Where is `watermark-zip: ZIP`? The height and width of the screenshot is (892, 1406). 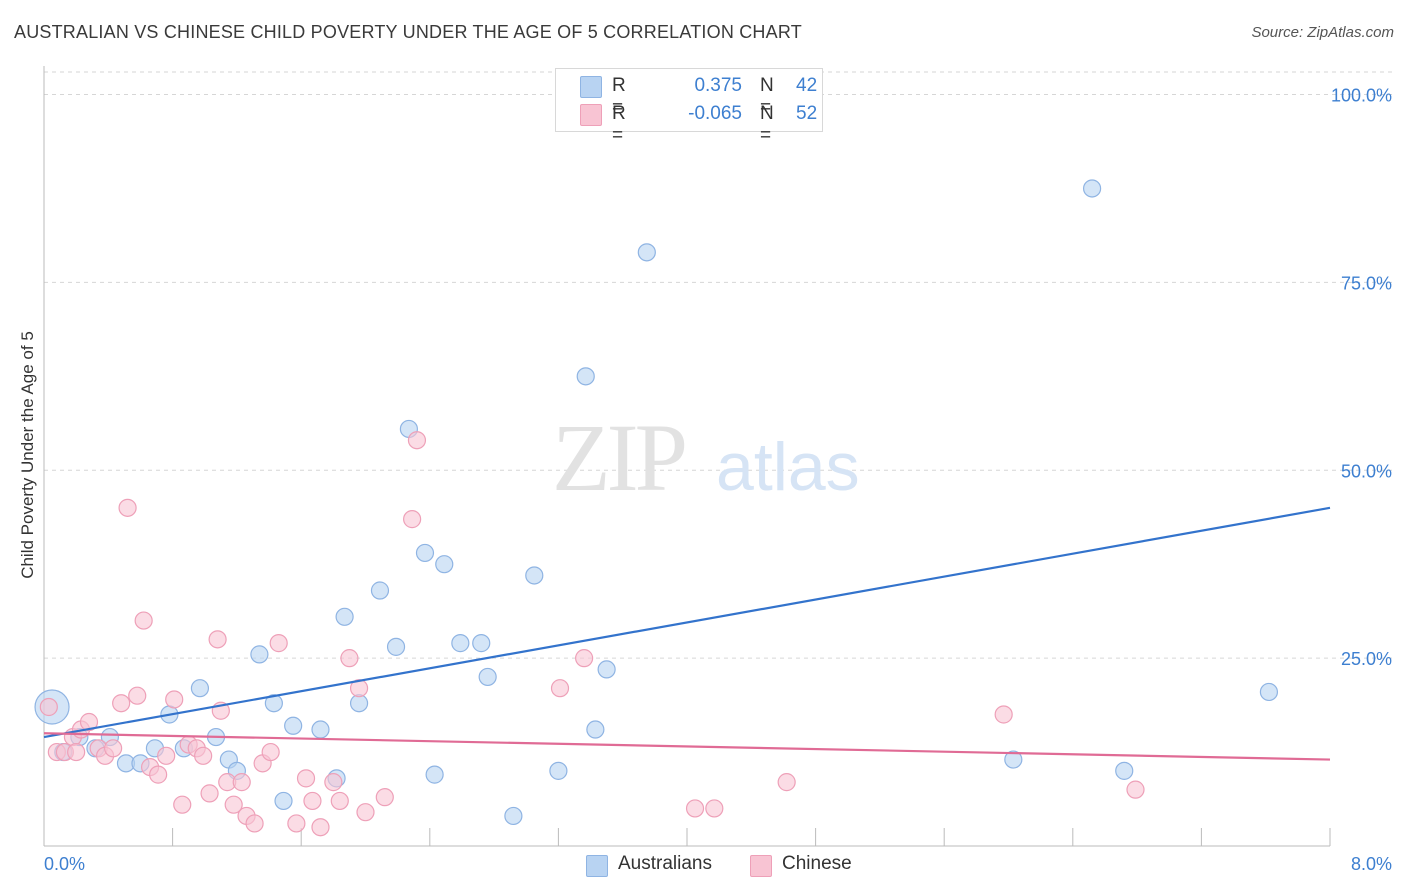 watermark-zip: ZIP is located at coordinates (618, 457).